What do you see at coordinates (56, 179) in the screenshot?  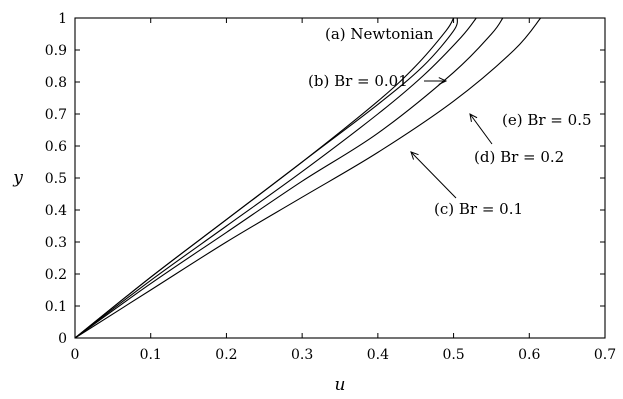 I see `y-tick-label: 0.5` at bounding box center [56, 179].